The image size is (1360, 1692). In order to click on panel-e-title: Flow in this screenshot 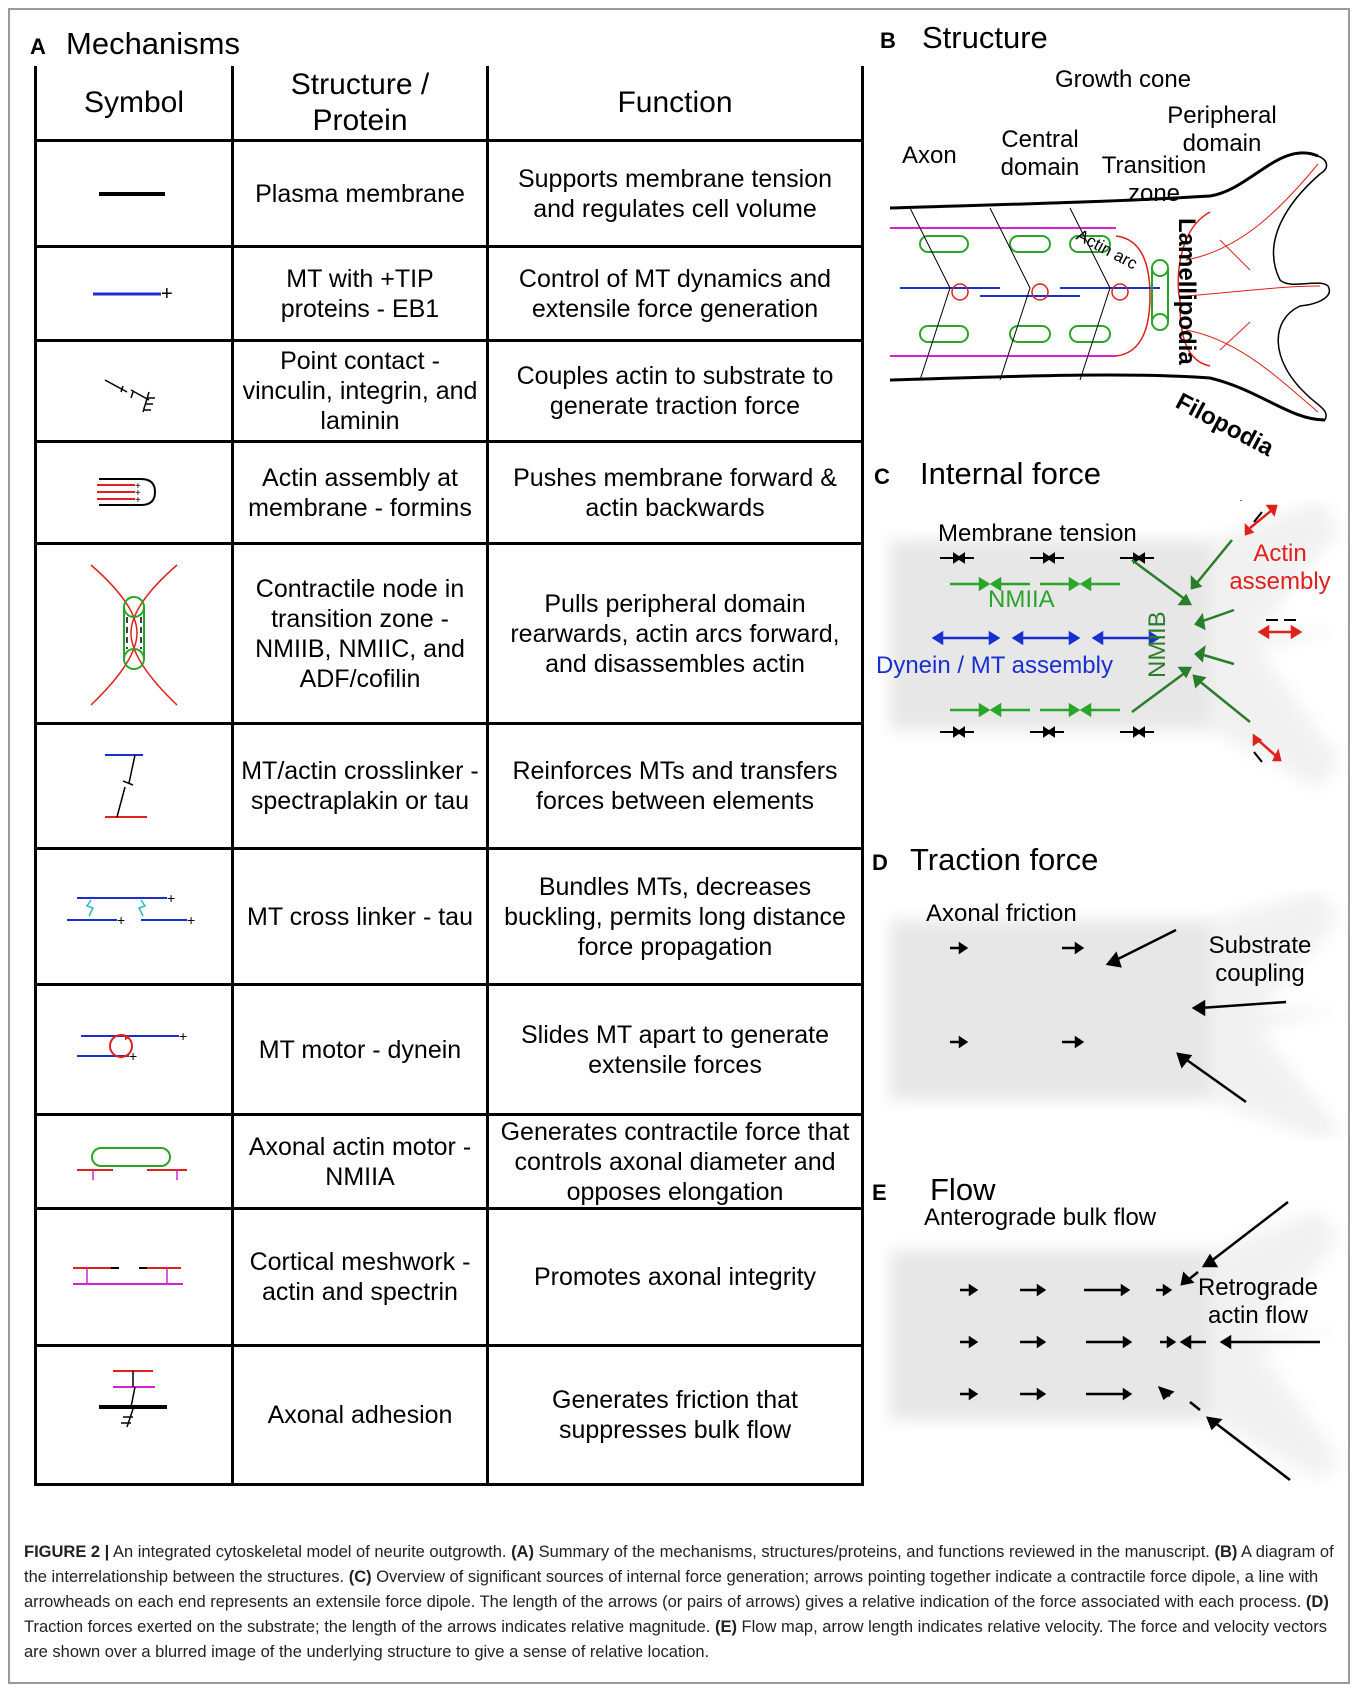, I will do `click(963, 1189)`.